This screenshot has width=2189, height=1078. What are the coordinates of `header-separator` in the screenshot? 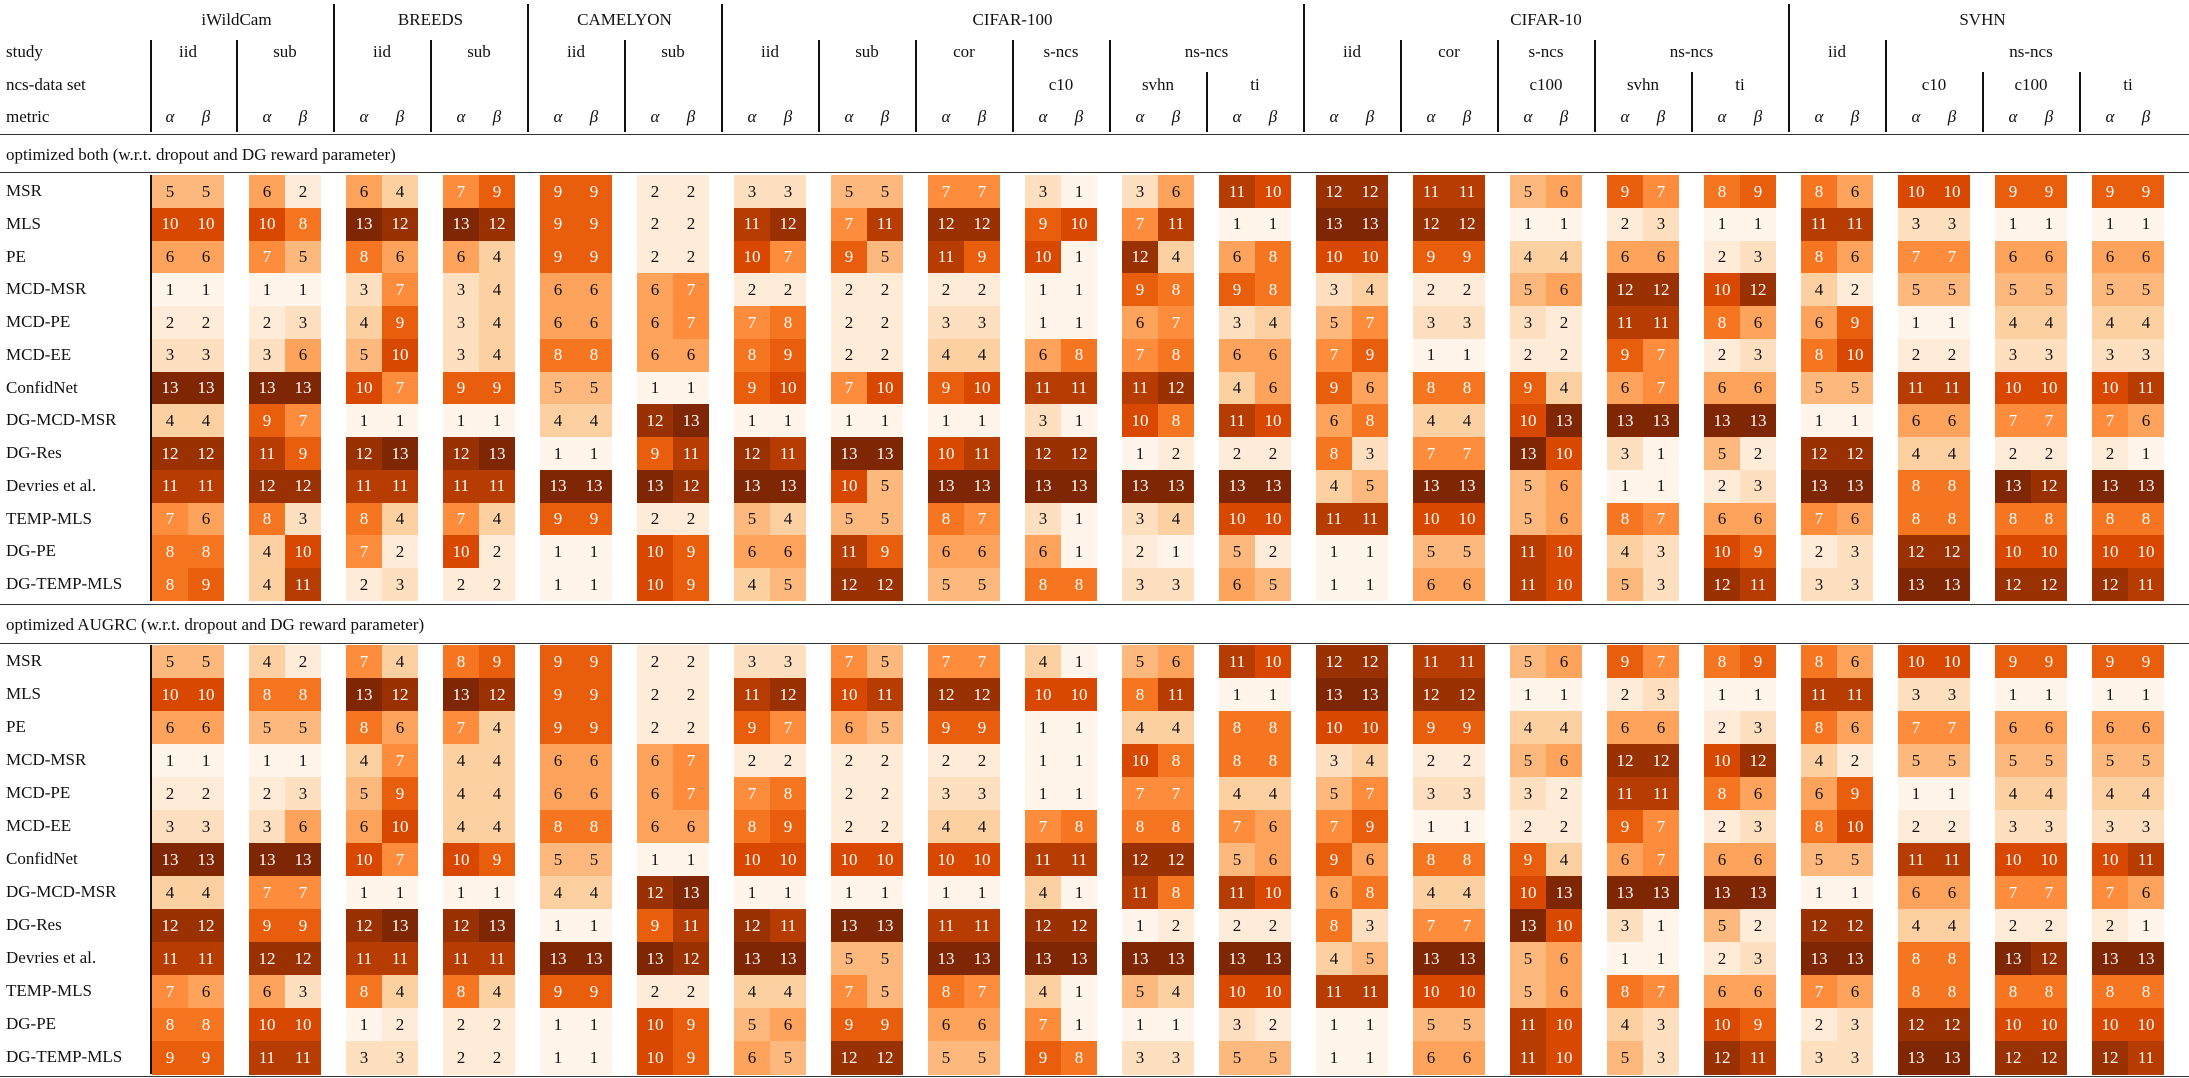 It's located at (625, 86).